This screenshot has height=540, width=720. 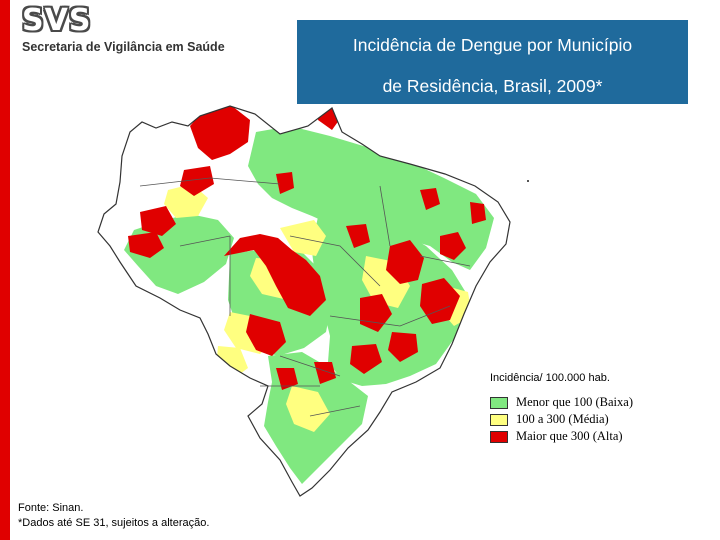 What do you see at coordinates (492, 45) in the screenshot?
I see `title-line-1: Incidência de Dengue por Município` at bounding box center [492, 45].